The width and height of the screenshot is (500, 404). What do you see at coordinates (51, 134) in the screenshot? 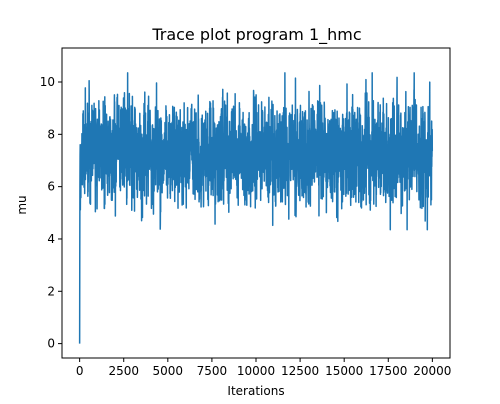
I see `y-tick-label: 8` at bounding box center [51, 134].